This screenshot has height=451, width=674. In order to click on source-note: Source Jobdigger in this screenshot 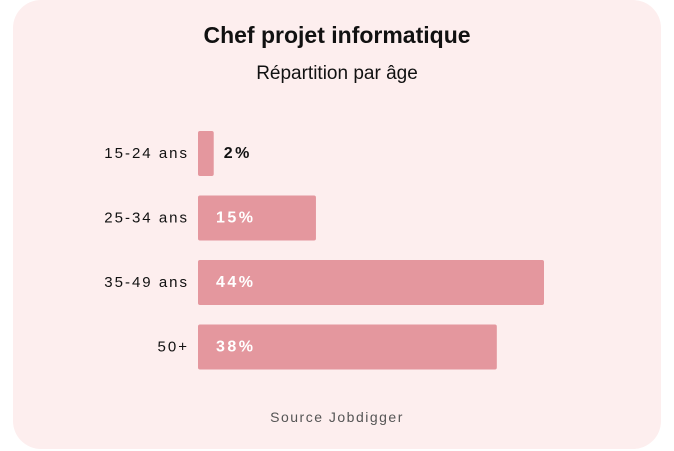, I will do `click(337, 417)`.